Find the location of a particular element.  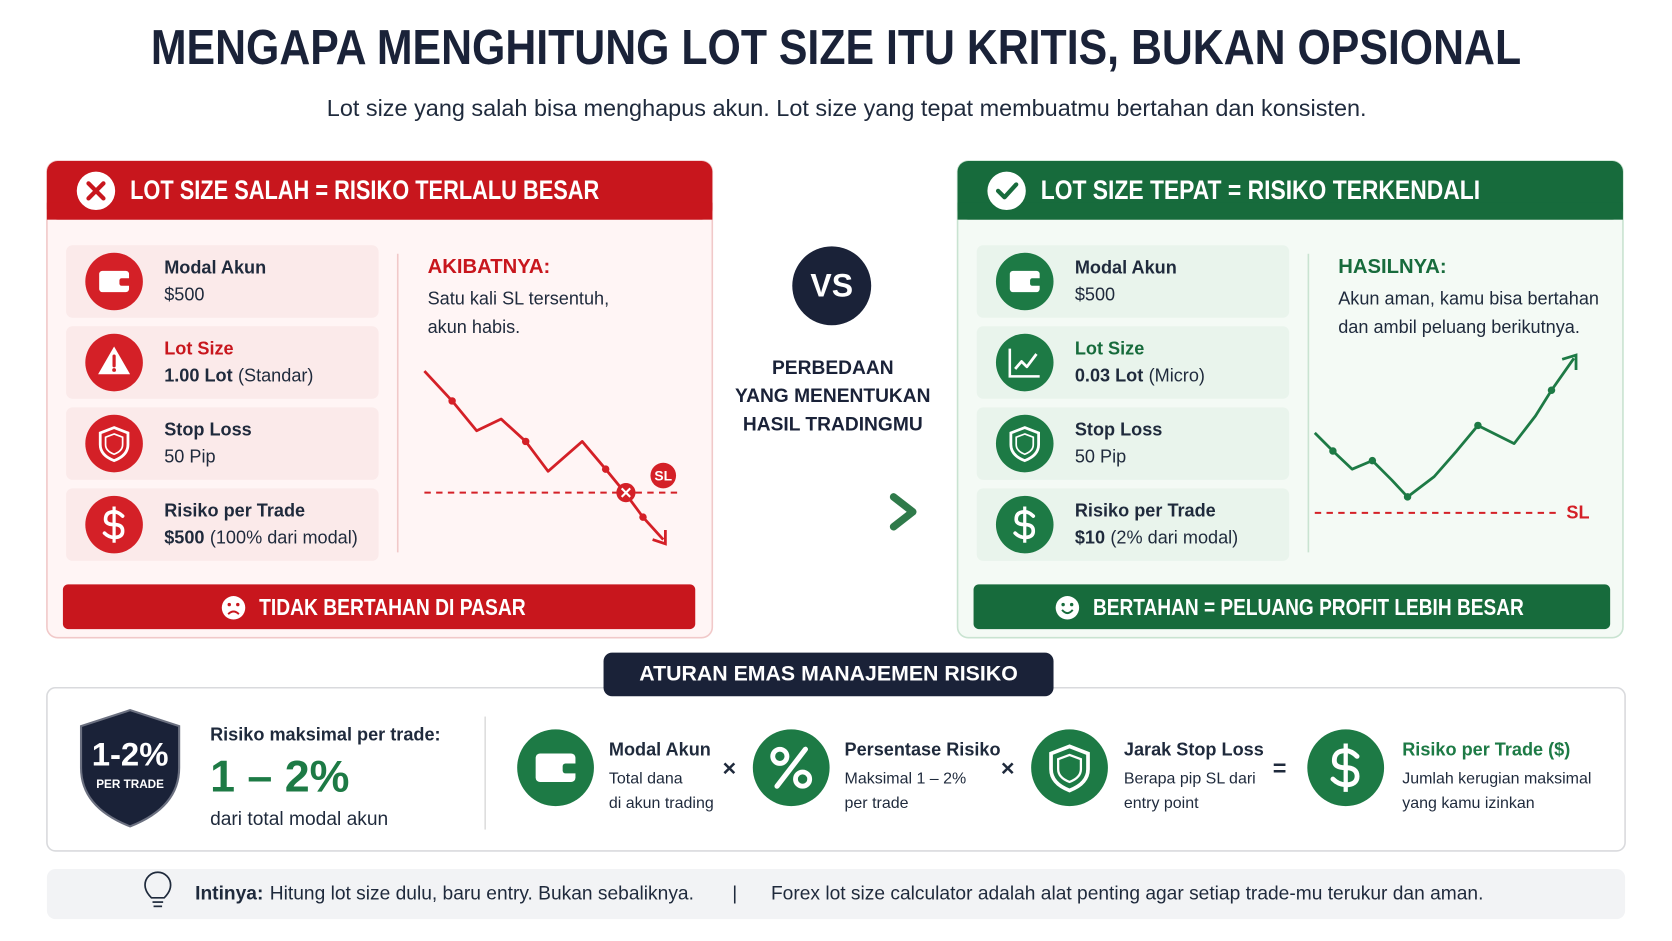

item-label: Modal Akun is located at coordinates (1126, 267).